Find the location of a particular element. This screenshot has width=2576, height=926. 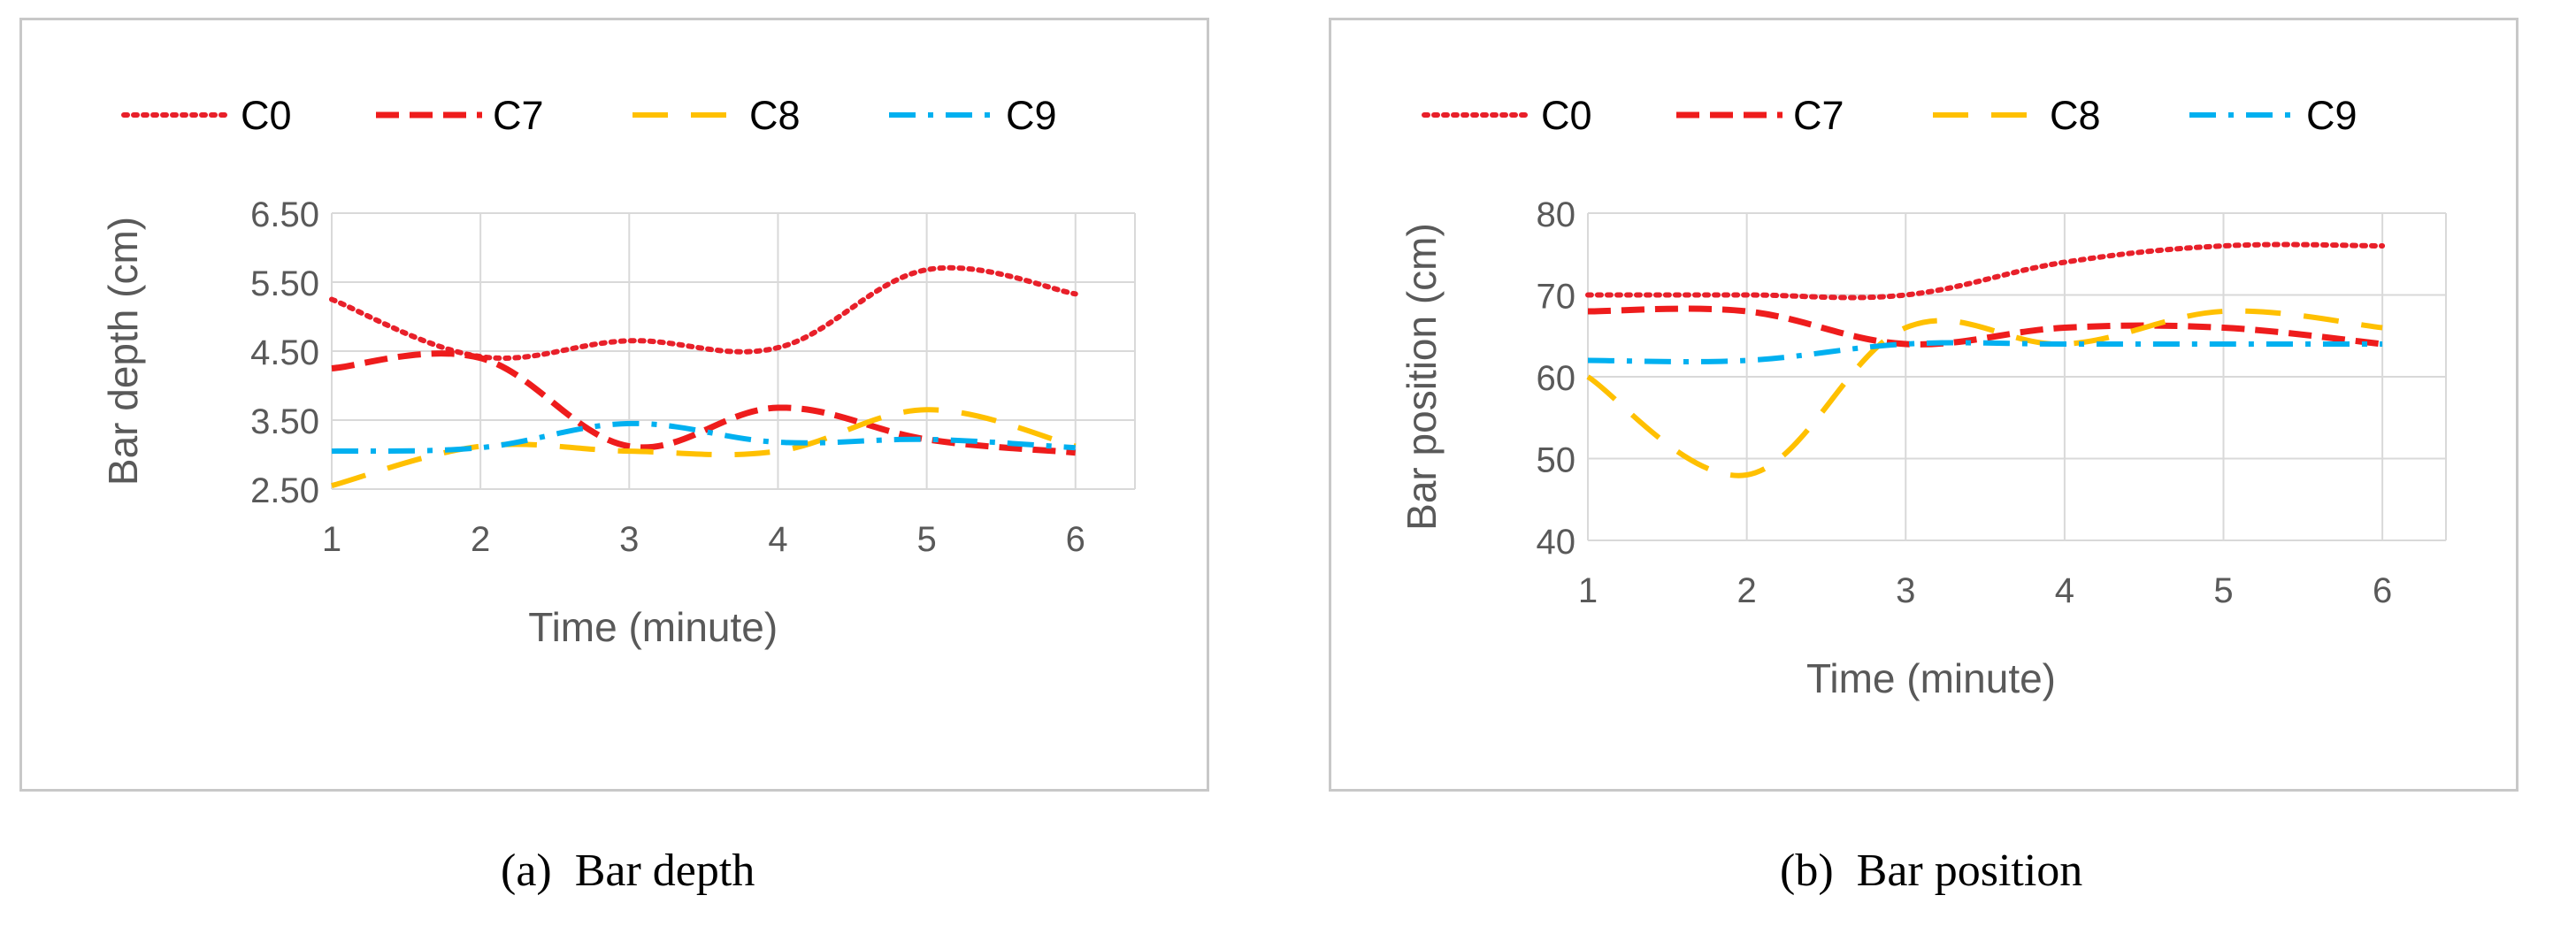

bar-position-legend-label-c0: C0 is located at coordinates (1566, 115).